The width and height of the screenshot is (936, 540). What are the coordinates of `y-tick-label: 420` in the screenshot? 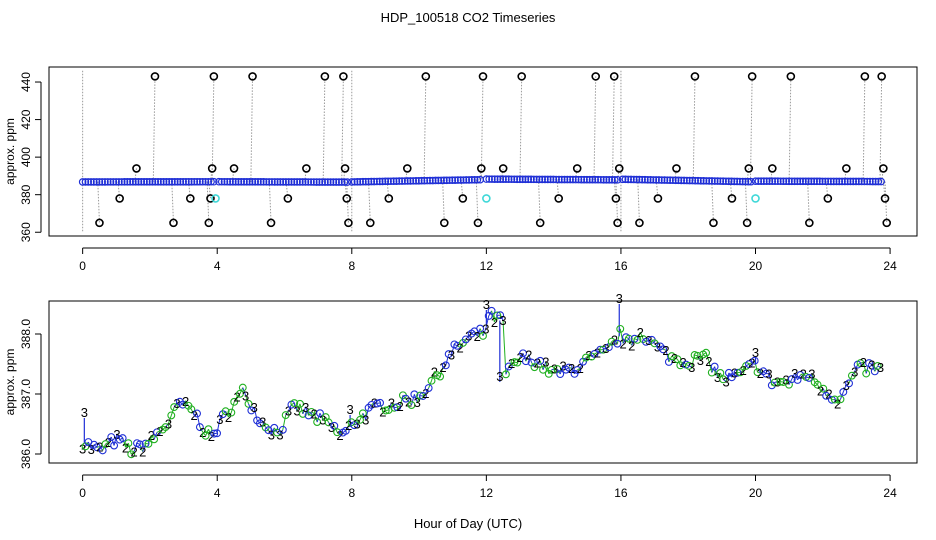 It's located at (26, 119).